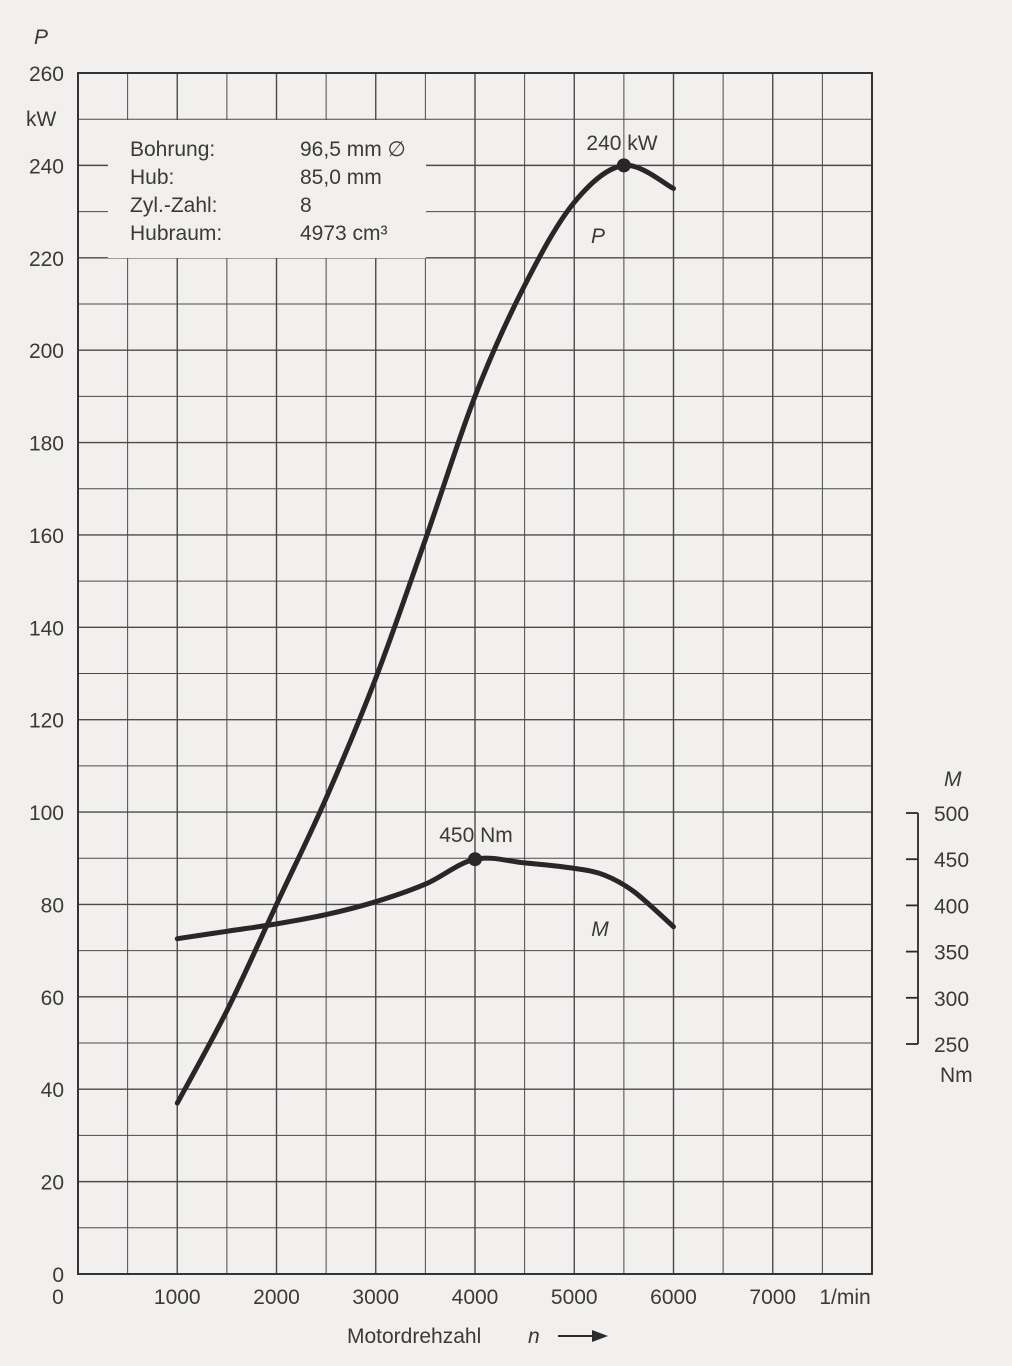  Describe the element at coordinates (52, 998) in the screenshot. I see `y-left-tick-label: 60` at that location.